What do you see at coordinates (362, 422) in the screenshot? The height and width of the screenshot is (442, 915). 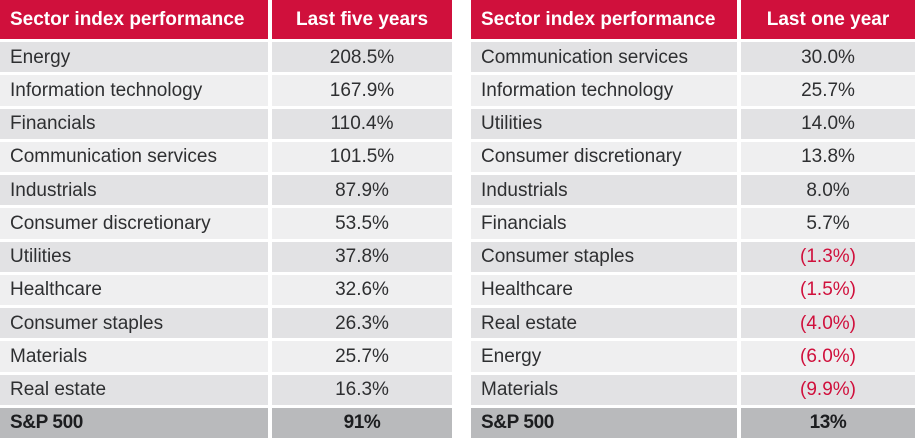 I see `sp500-value: 91%` at bounding box center [362, 422].